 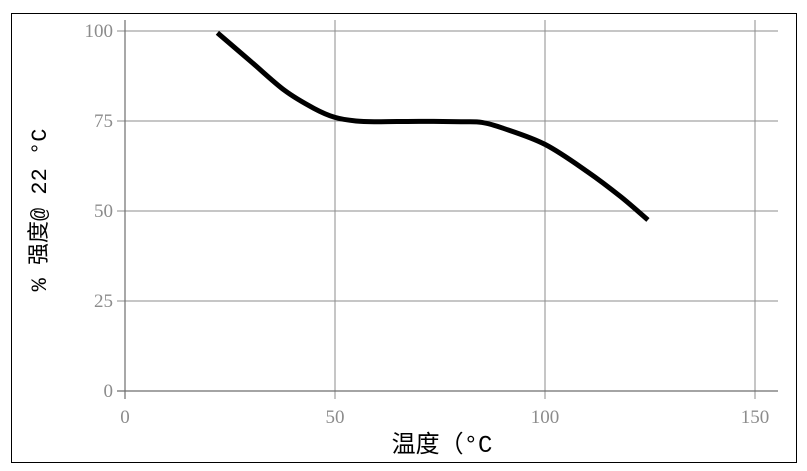 What do you see at coordinates (103, 121) in the screenshot?
I see `y-tick-label: 75` at bounding box center [103, 121].